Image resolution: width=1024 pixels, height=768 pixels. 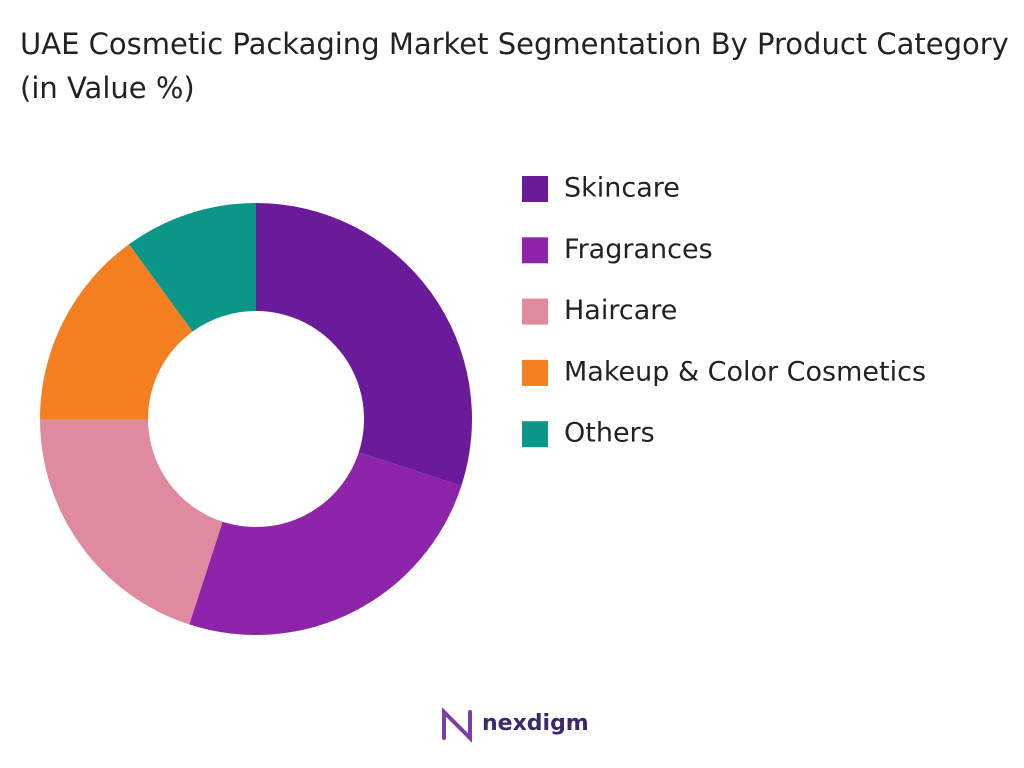 I want to click on legend-label: Makeup & Color Cosmetics, so click(x=745, y=371).